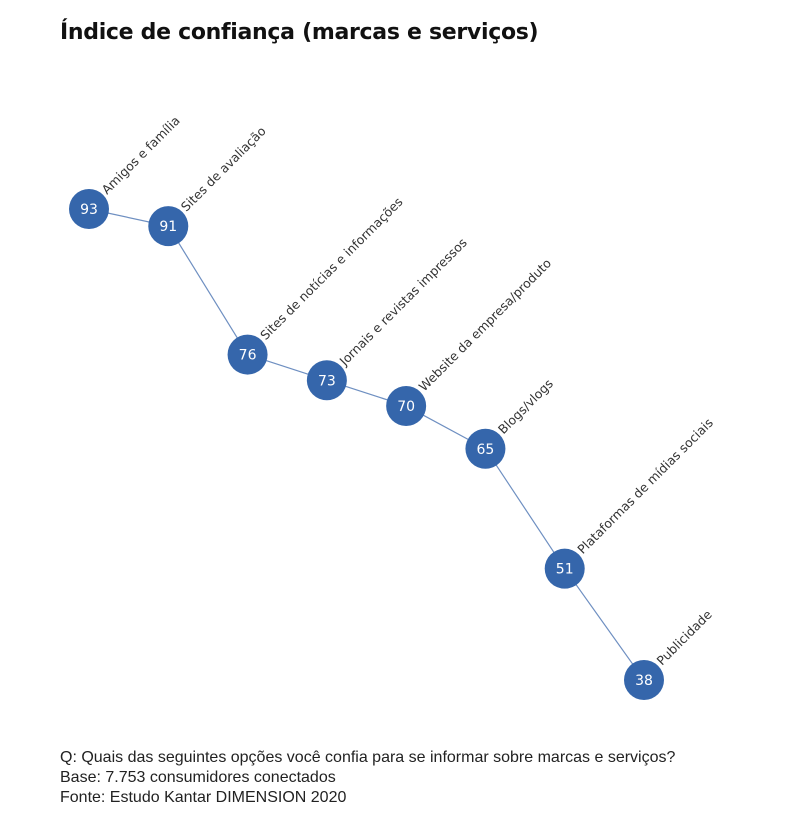  I want to click on category-label: Publicidade, so click(685, 638).